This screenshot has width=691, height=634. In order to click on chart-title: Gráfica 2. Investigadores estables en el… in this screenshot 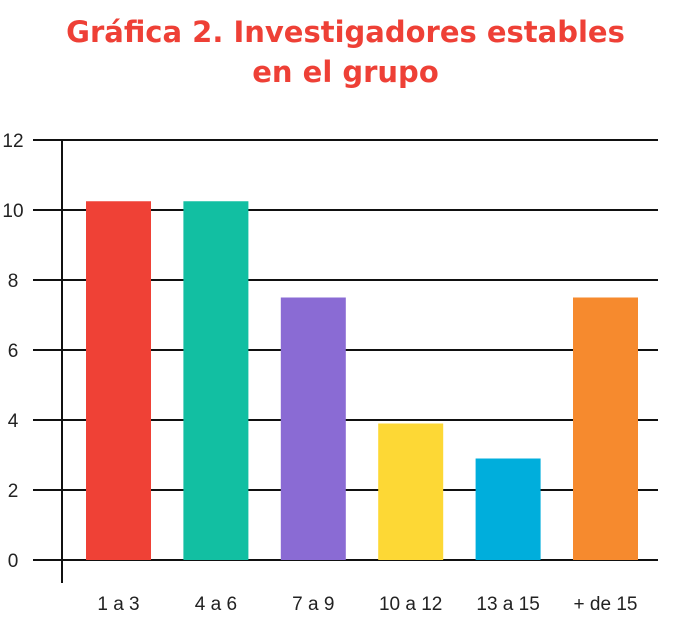, I will do `click(345, 52)`.